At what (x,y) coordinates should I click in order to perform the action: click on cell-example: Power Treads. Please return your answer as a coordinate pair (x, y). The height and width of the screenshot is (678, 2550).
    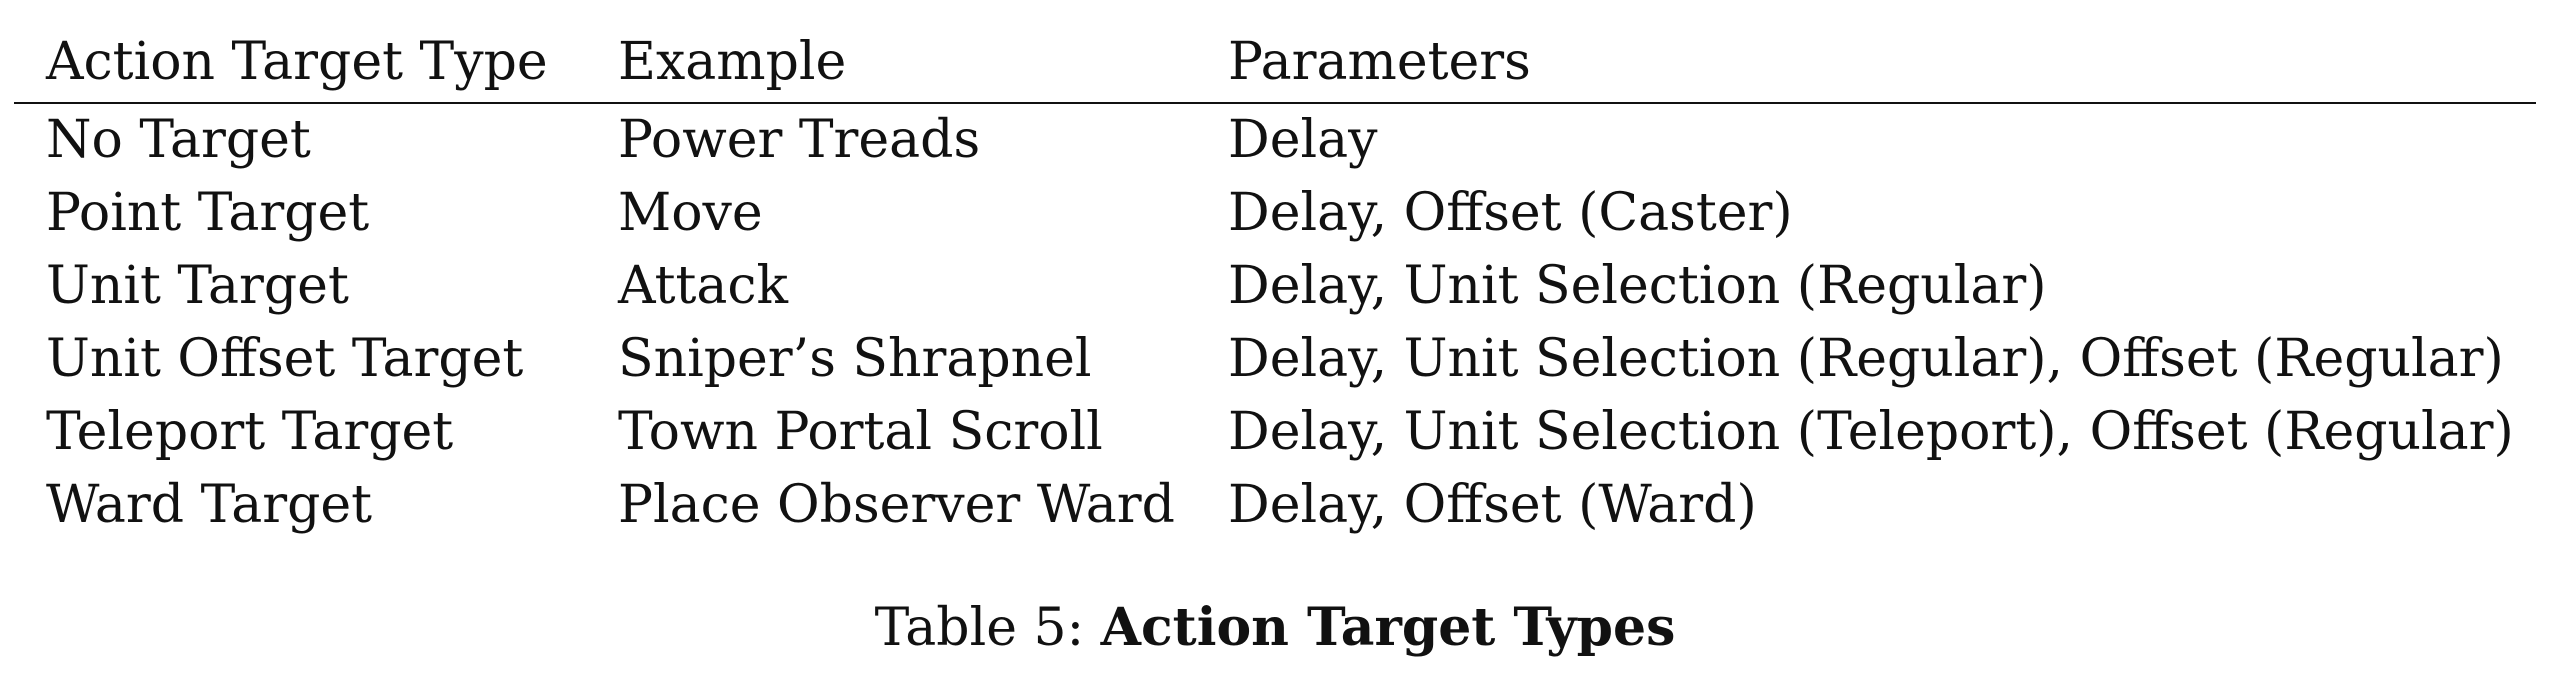
    Looking at the image, I should click on (799, 140).